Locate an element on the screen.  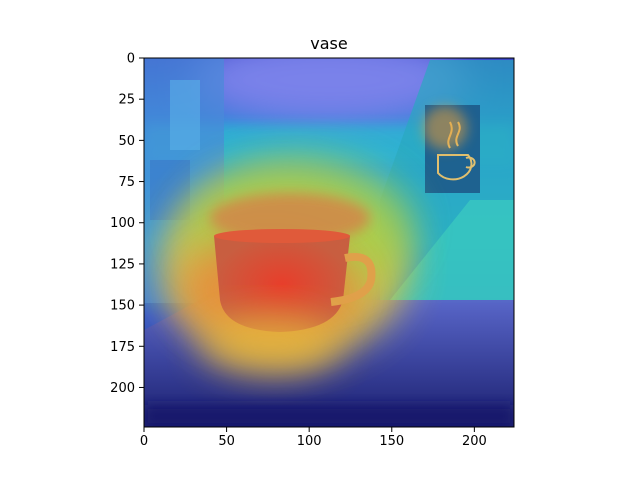
x-tick-label: 150 is located at coordinates (391, 441).